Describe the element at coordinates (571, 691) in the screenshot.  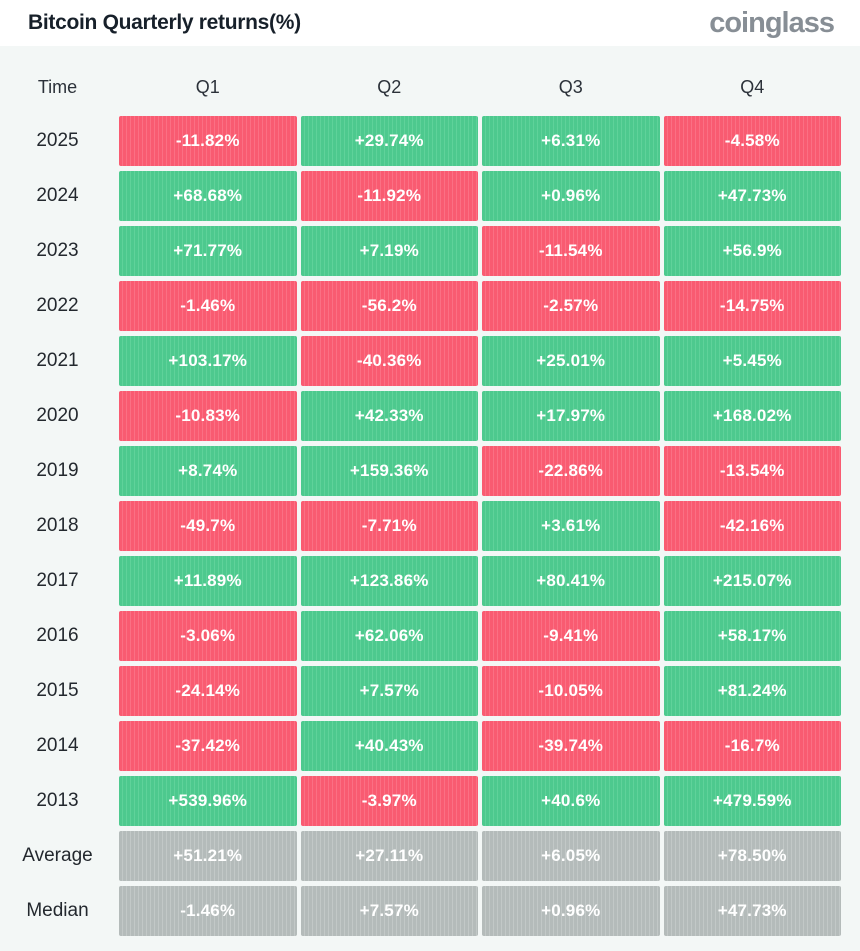
I see `return-cell: -10.05%` at that location.